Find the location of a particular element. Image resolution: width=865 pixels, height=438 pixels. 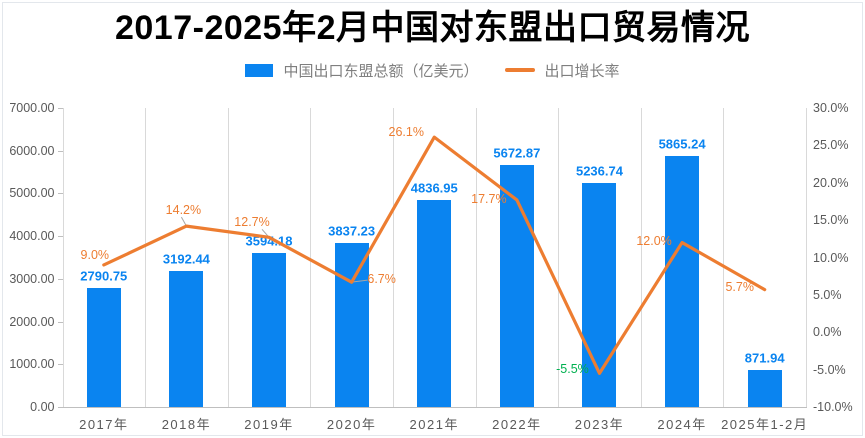

right-axis-tick-label: -5.0% is located at coordinates (829, 369).